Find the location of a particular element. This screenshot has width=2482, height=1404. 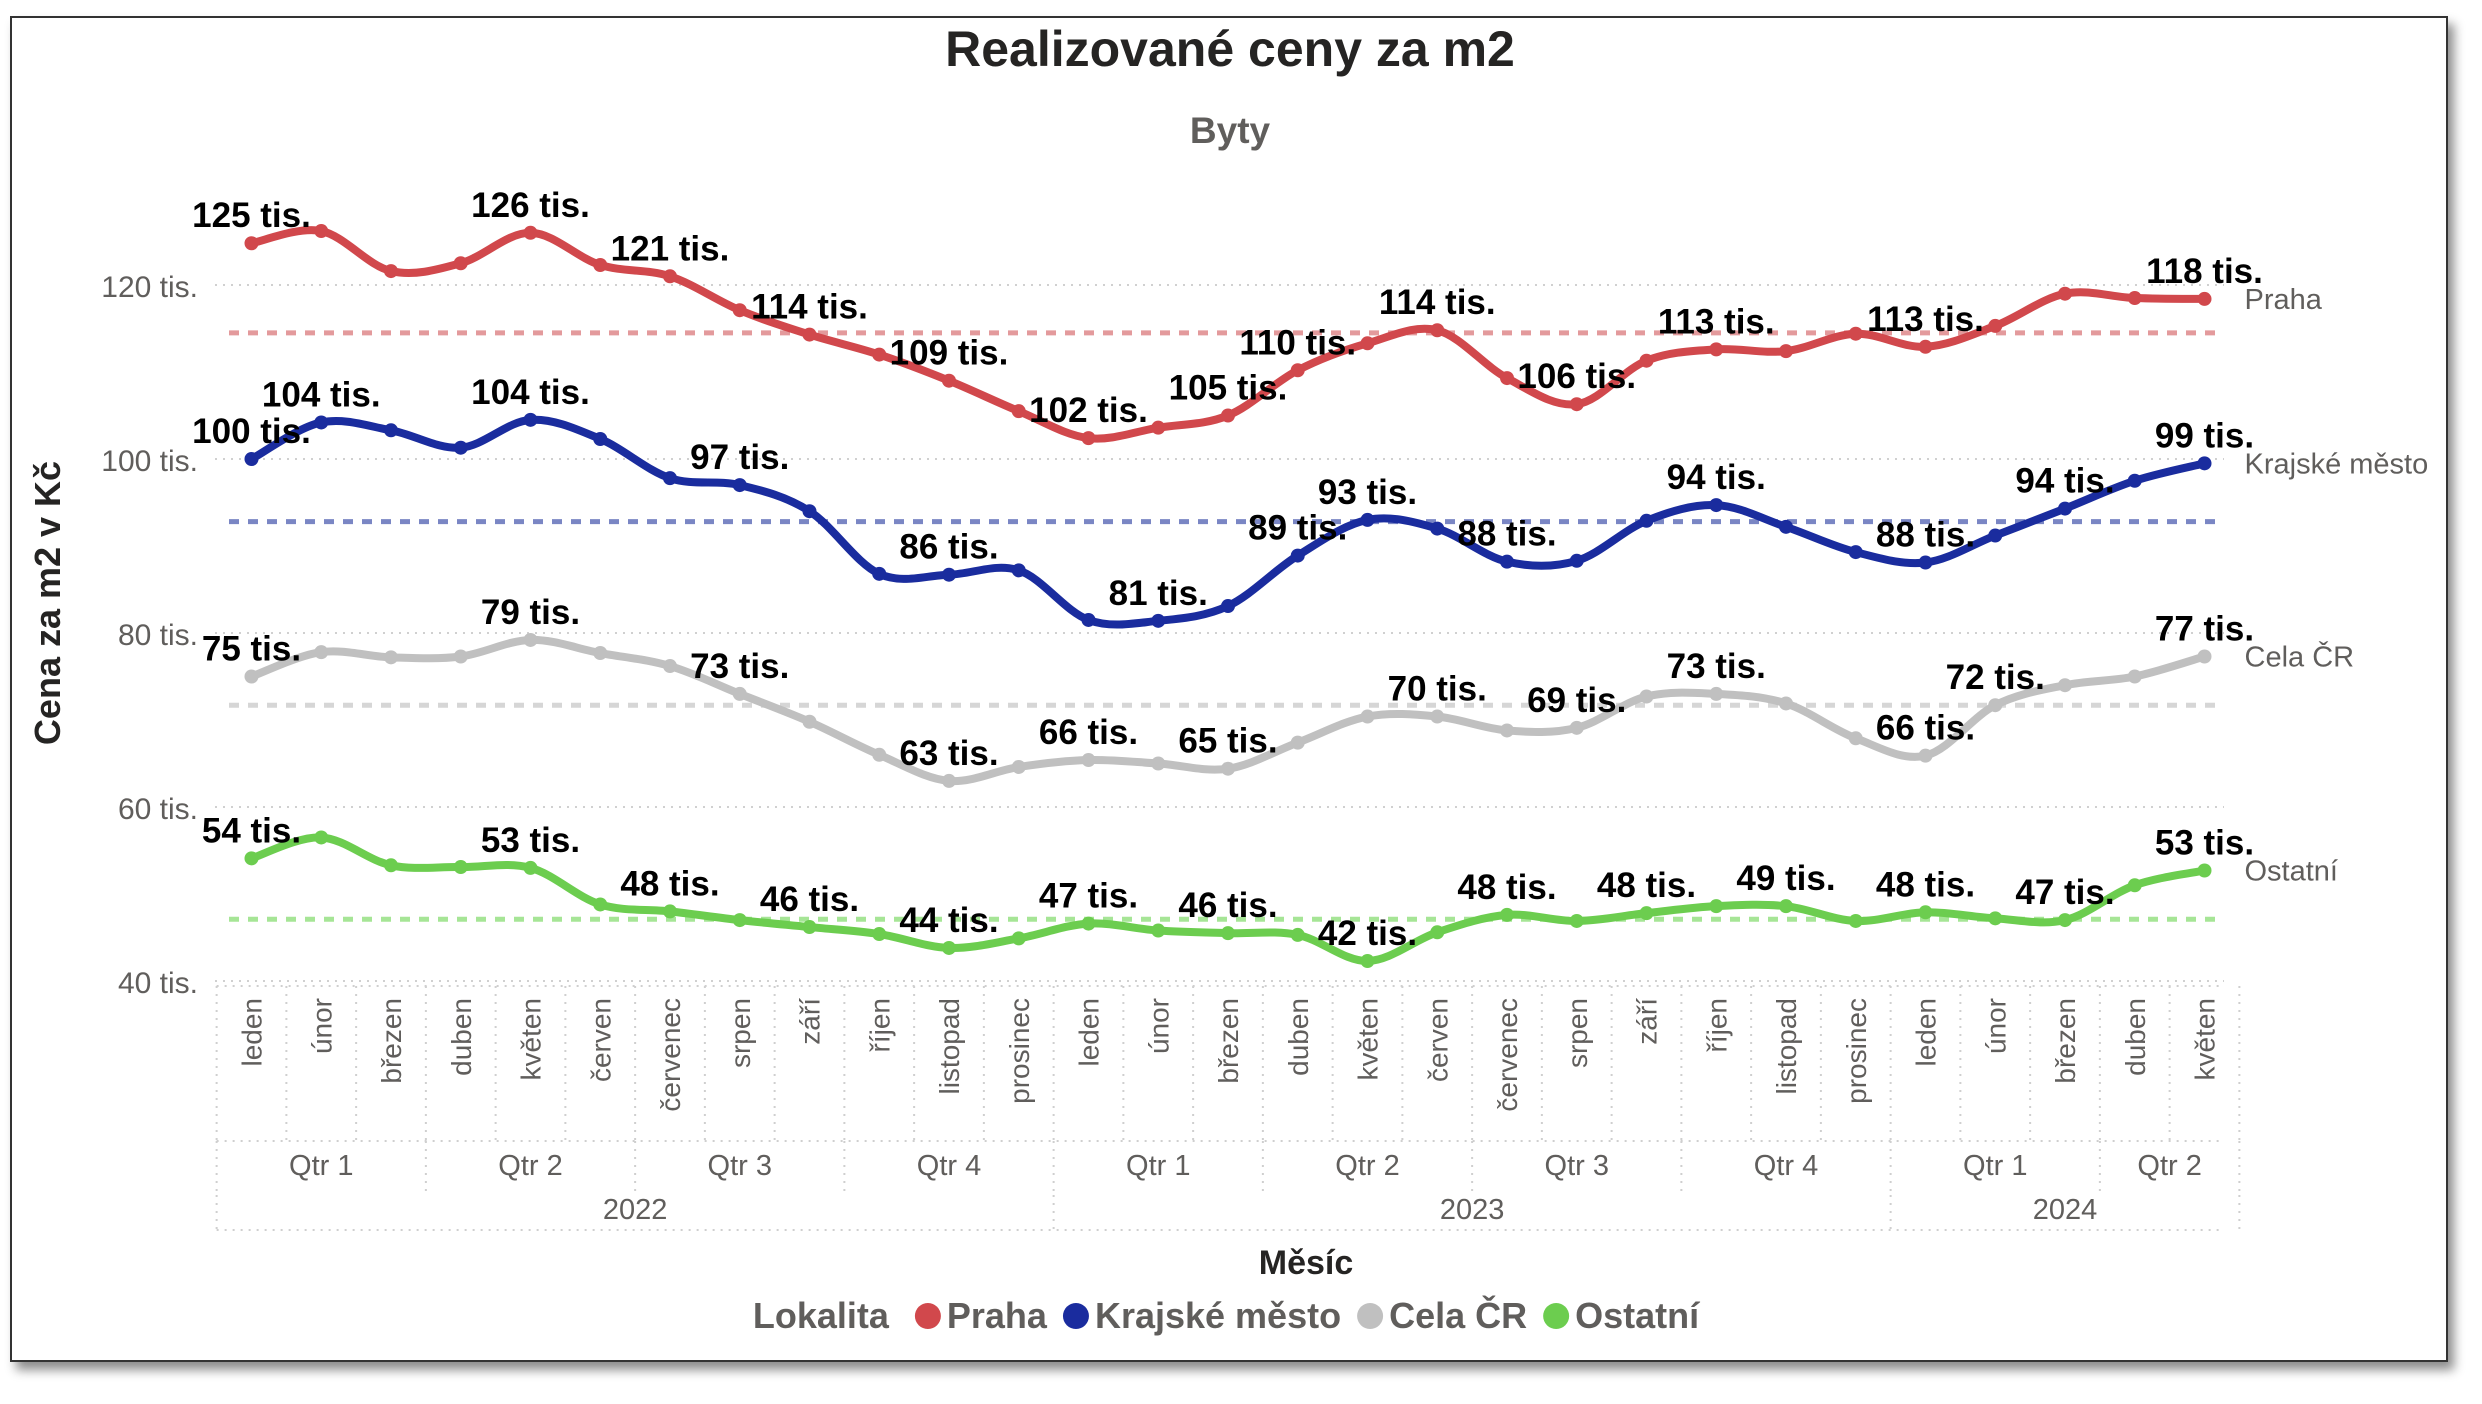

x-tick-label: říjen is located at coordinates (1716, 1025).